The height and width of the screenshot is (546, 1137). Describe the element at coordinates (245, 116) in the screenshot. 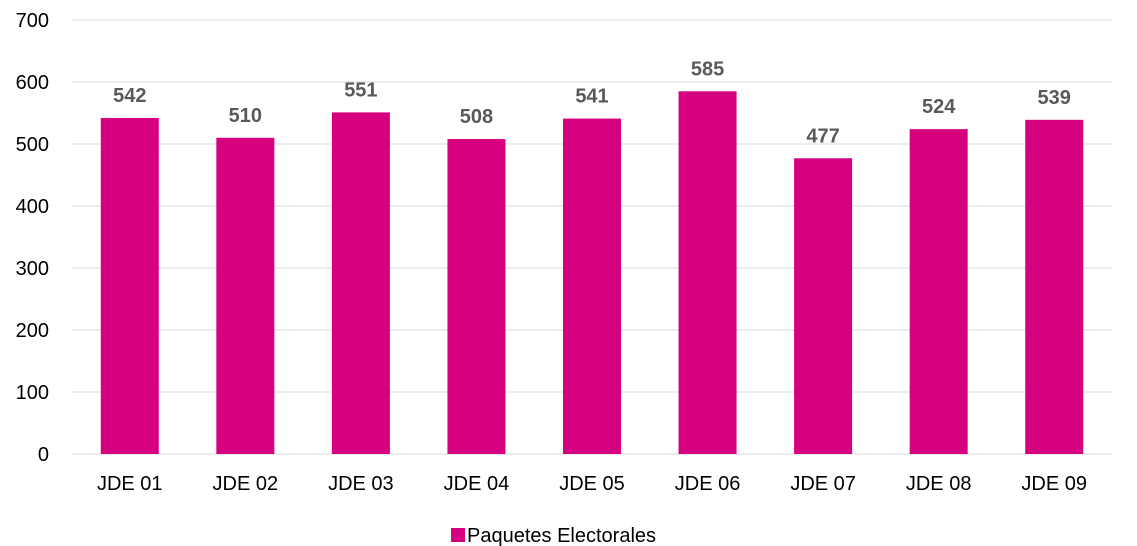

I see `bar-value-label: 510` at that location.